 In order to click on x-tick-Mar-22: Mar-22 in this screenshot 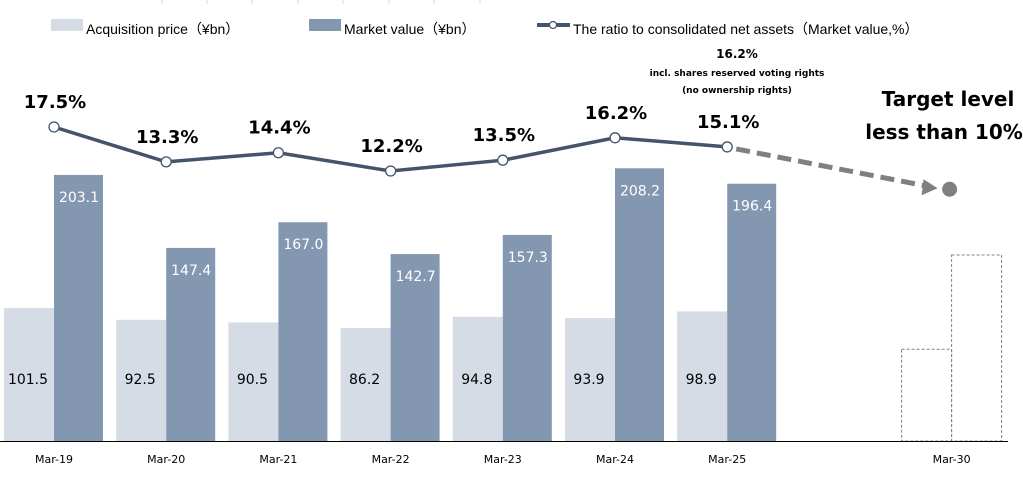, I will do `click(391, 459)`.